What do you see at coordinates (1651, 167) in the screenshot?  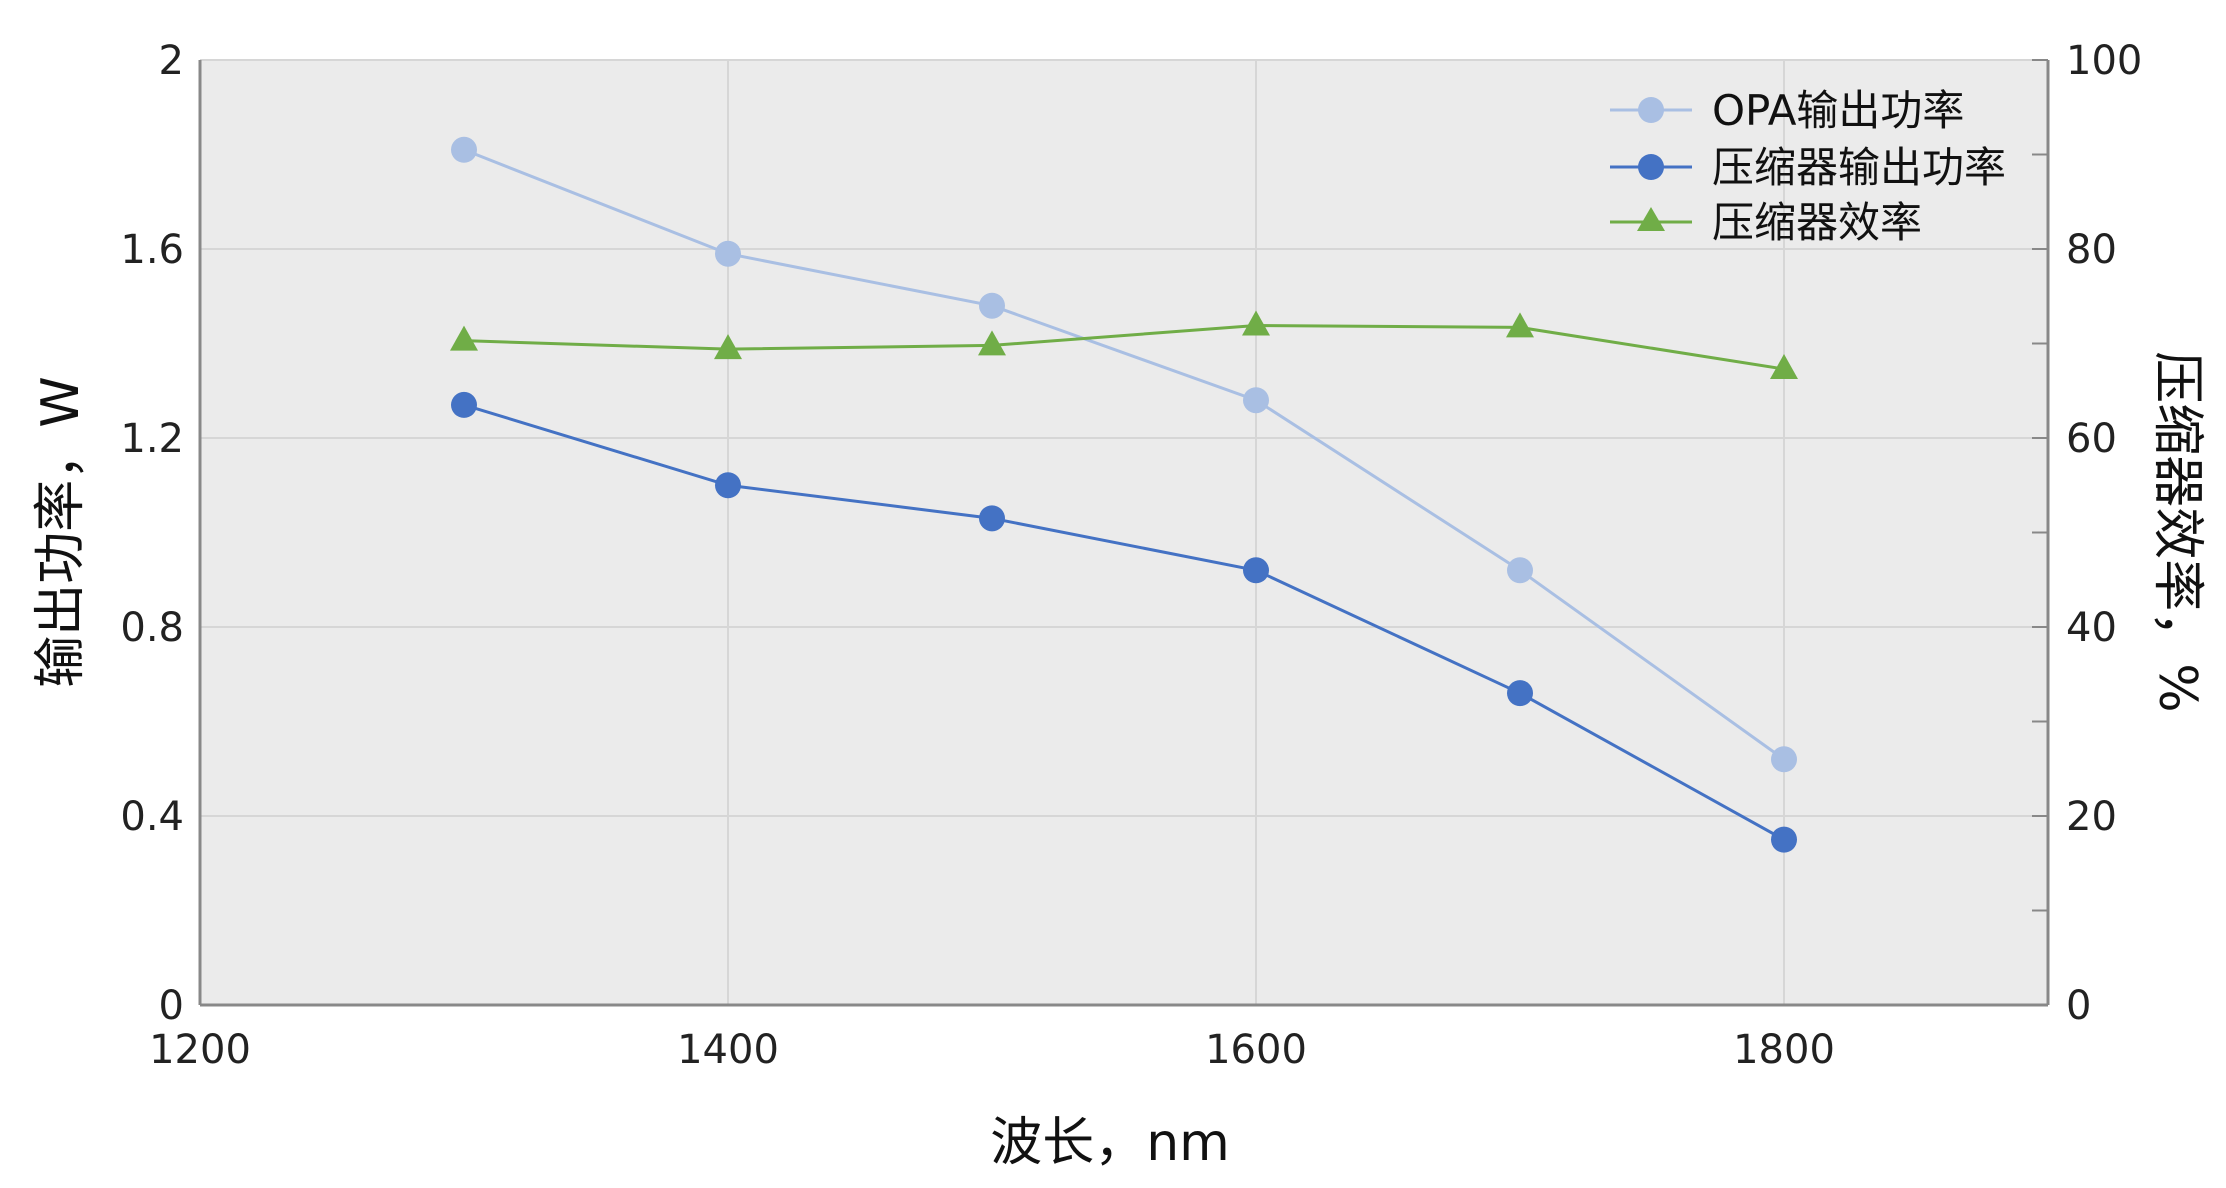 I see `legend-marker-compressor-power` at bounding box center [1651, 167].